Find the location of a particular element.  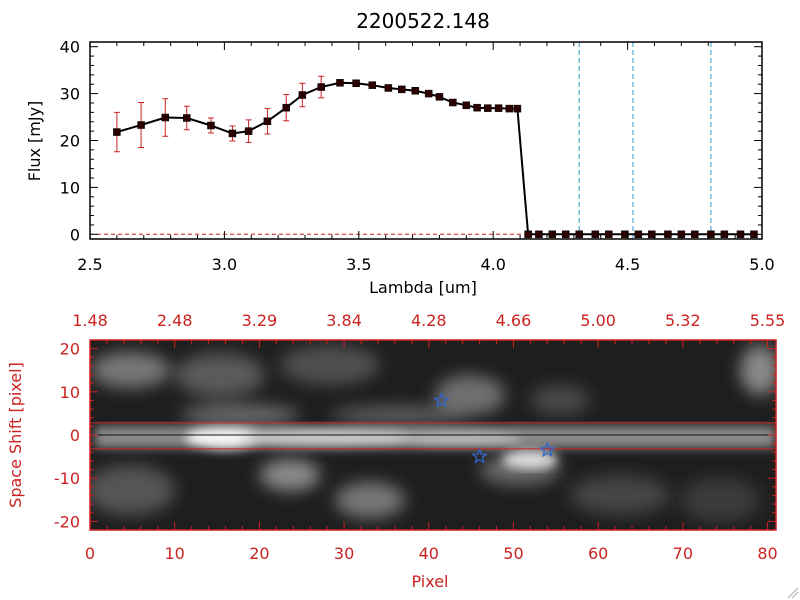

x-tick-label: 60 is located at coordinates (598, 553).